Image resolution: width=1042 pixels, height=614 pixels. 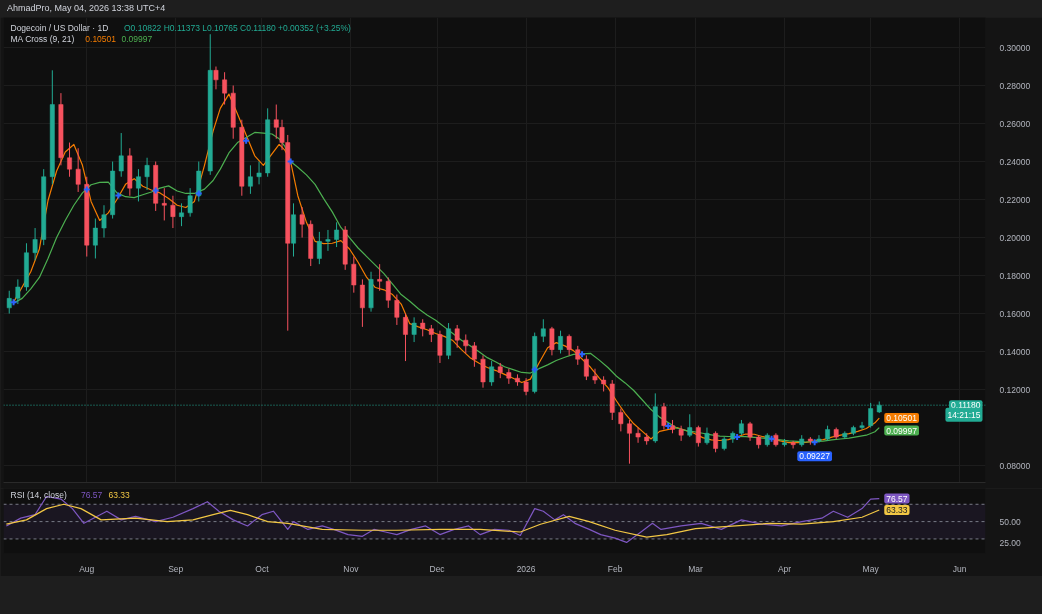 What do you see at coordinates (897, 510) in the screenshot?
I see `data-label: 63.33` at bounding box center [897, 510].